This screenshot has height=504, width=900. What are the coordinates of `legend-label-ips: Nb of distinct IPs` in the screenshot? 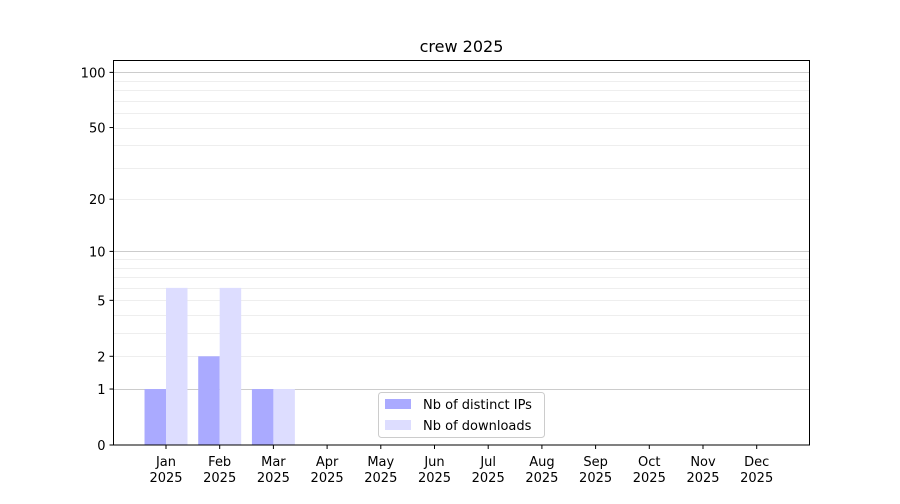 It's located at (477, 405).